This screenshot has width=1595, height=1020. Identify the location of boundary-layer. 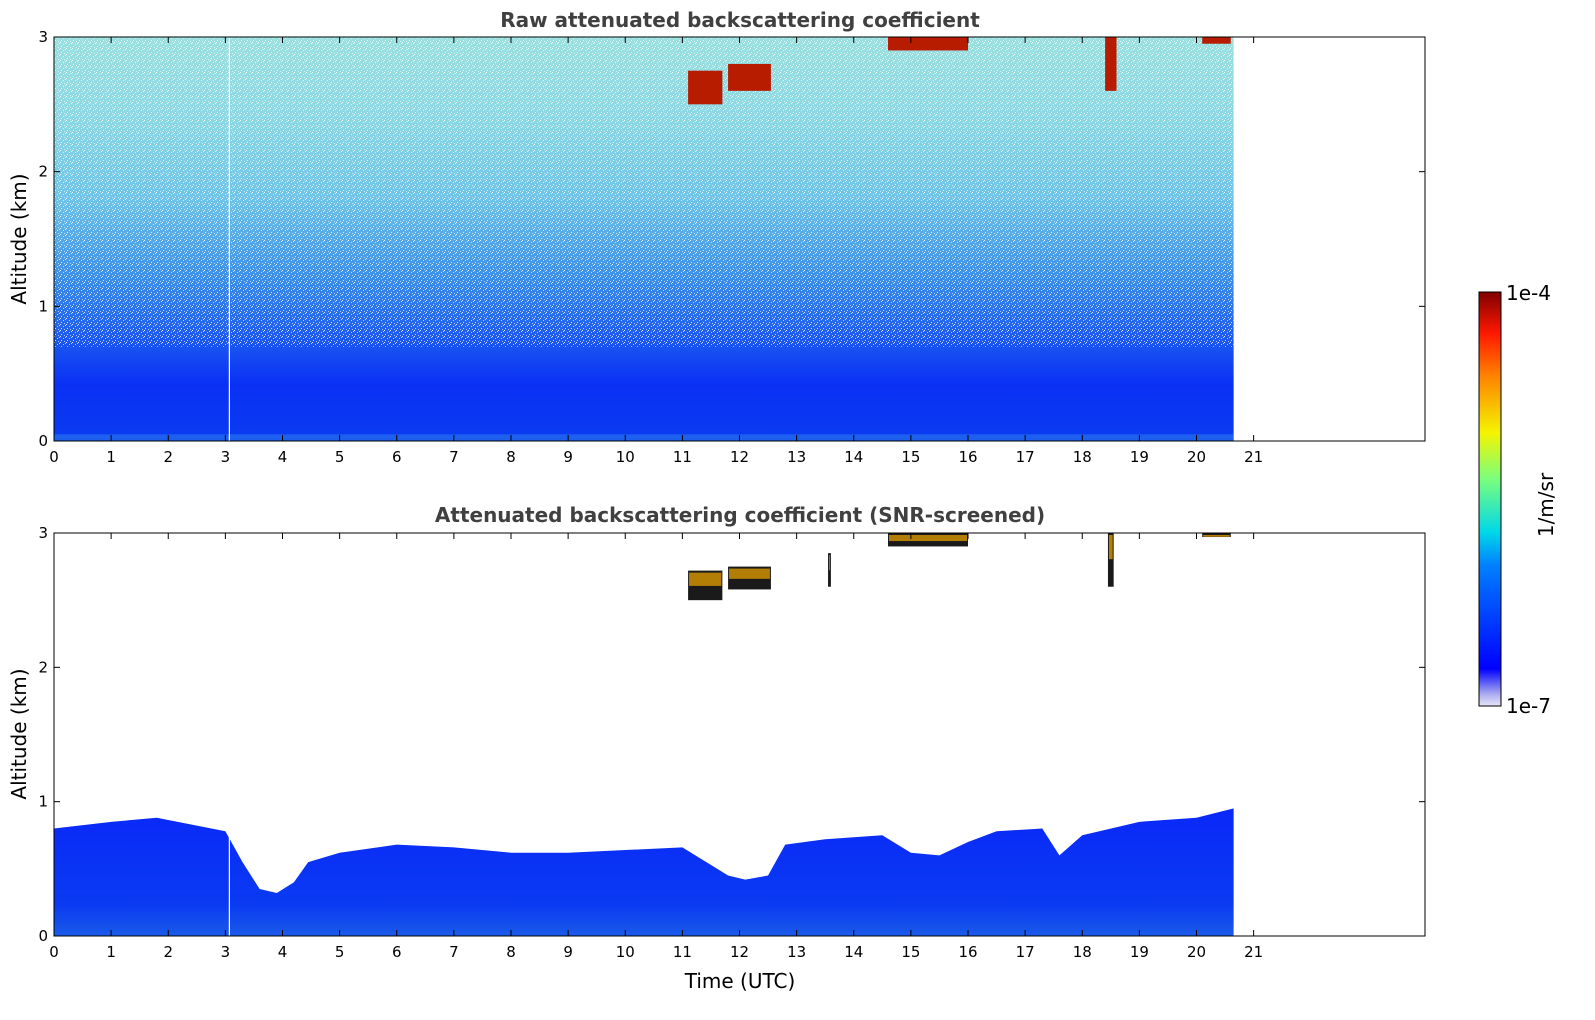
(644, 872).